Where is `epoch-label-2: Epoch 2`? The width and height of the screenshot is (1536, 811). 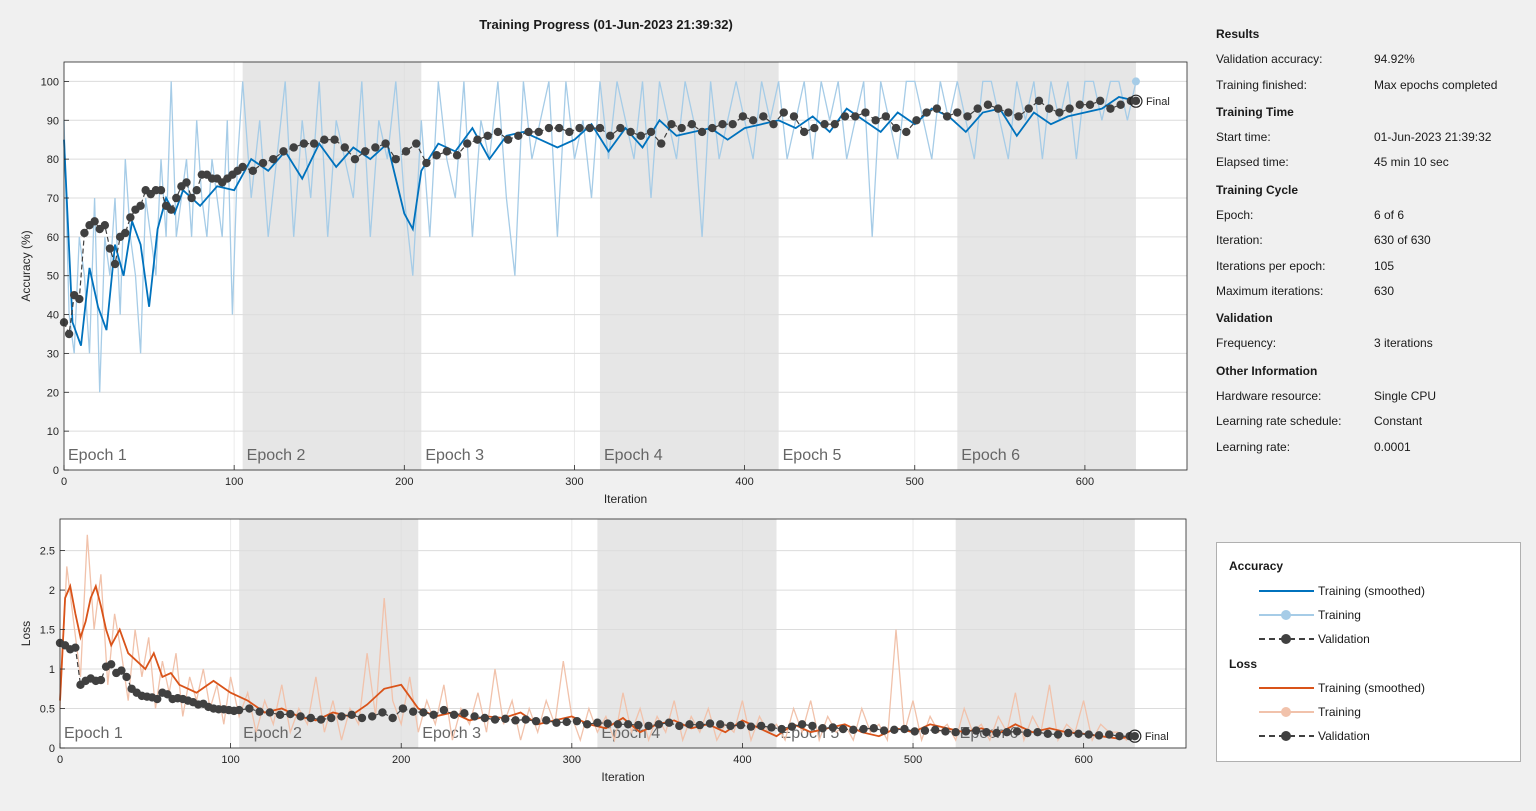 epoch-label-2: Epoch 2 is located at coordinates (276, 455).